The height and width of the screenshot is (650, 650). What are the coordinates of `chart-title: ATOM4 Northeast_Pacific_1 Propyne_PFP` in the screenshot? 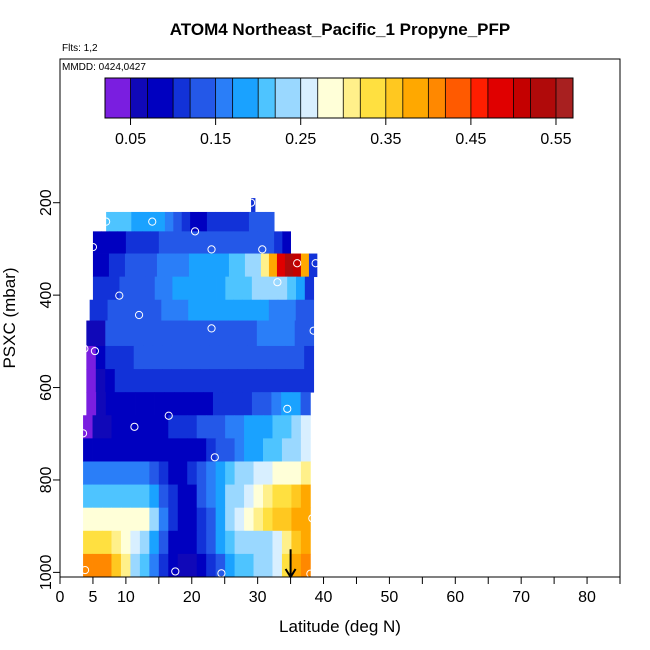 It's located at (340, 29).